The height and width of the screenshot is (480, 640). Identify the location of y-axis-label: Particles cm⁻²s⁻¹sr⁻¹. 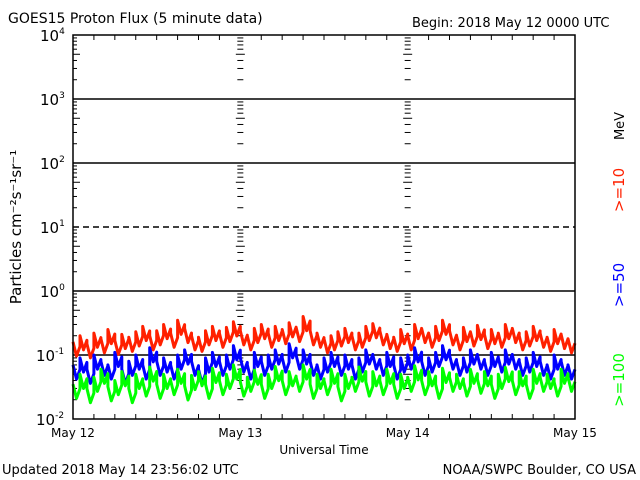
(16, 227).